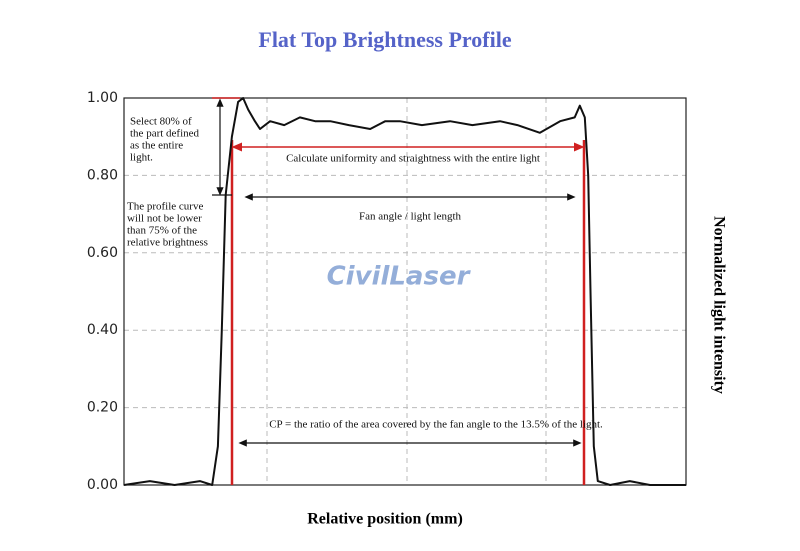 The image size is (800, 551). Describe the element at coordinates (102, 408) in the screenshot. I see `y-tick-label: 0.20` at that location.